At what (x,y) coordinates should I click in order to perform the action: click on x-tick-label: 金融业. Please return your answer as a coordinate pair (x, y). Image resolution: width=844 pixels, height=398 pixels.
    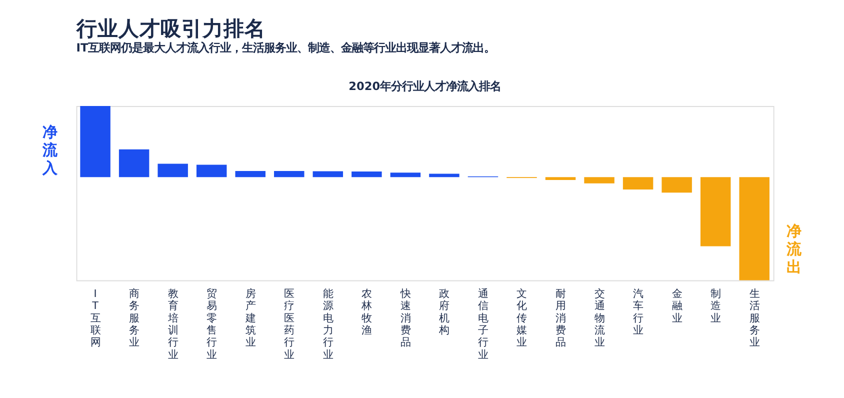
    Looking at the image, I should click on (677, 306).